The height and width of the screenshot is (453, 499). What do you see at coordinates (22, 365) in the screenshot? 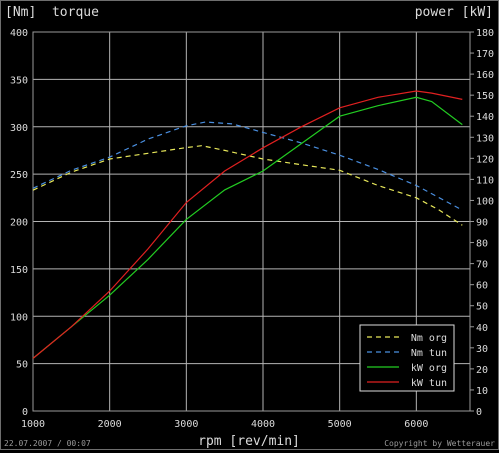
I see `y-left-tick-label: 50` at bounding box center [22, 365].